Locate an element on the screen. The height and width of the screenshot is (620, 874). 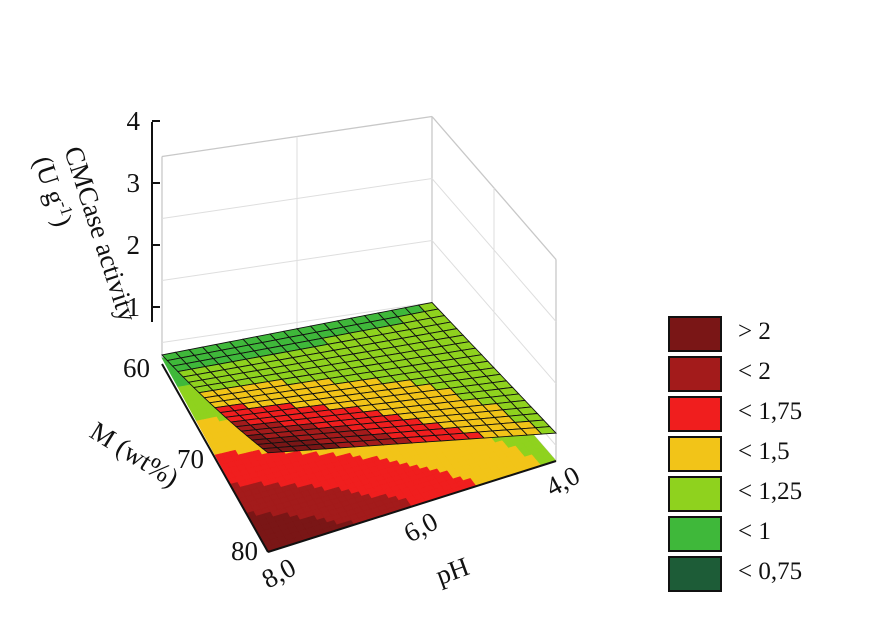
z-tick-label: 1 is located at coordinates (134, 307).